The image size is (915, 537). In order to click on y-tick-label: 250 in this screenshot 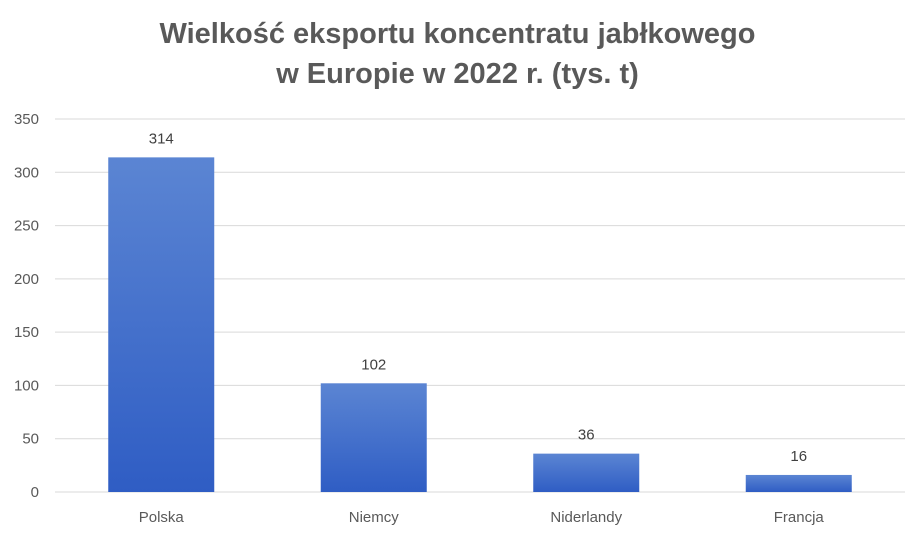, I will do `click(26, 226)`.